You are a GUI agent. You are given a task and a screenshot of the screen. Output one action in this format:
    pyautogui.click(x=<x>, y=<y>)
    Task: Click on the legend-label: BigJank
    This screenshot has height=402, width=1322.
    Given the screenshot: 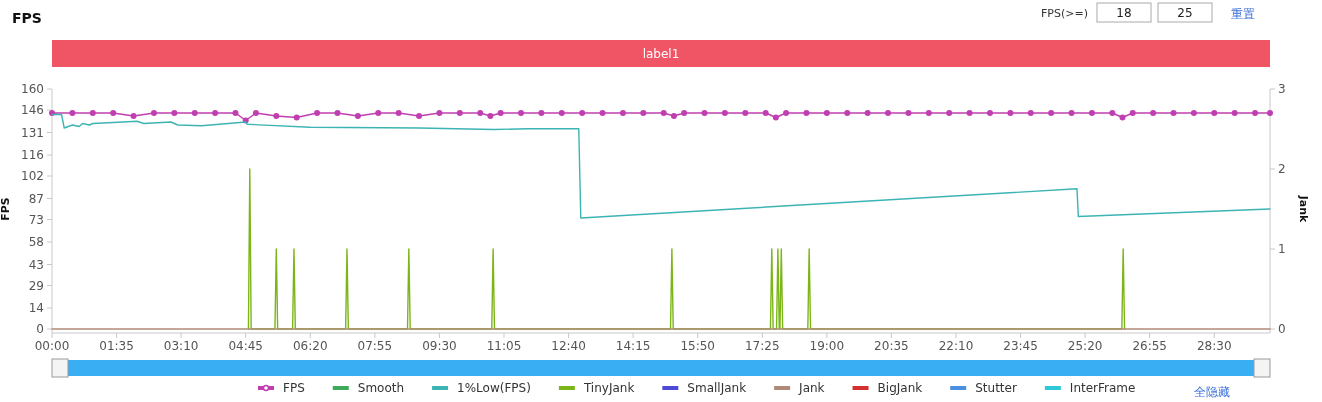 What is the action you would take?
    pyautogui.click(x=900, y=388)
    